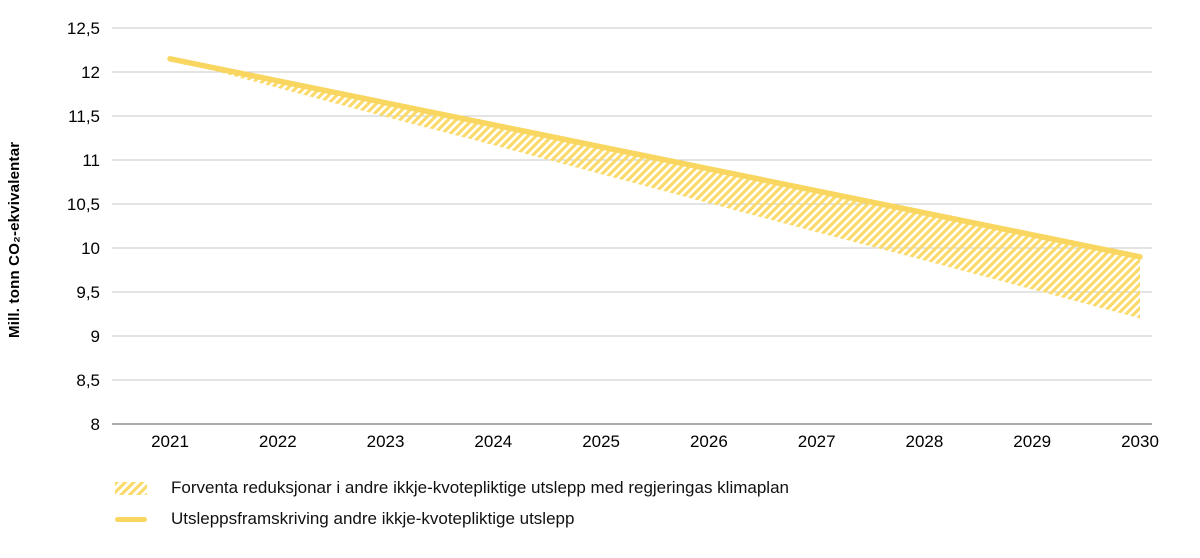 The width and height of the screenshot is (1200, 558). What do you see at coordinates (170, 441) in the screenshot?
I see `svg-text: 2021` at bounding box center [170, 441].